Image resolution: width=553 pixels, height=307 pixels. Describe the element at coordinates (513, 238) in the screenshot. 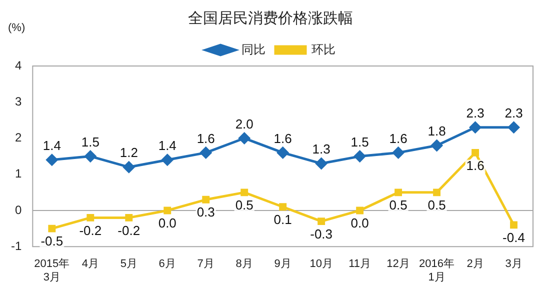

I see `data-label: -0.4` at that location.